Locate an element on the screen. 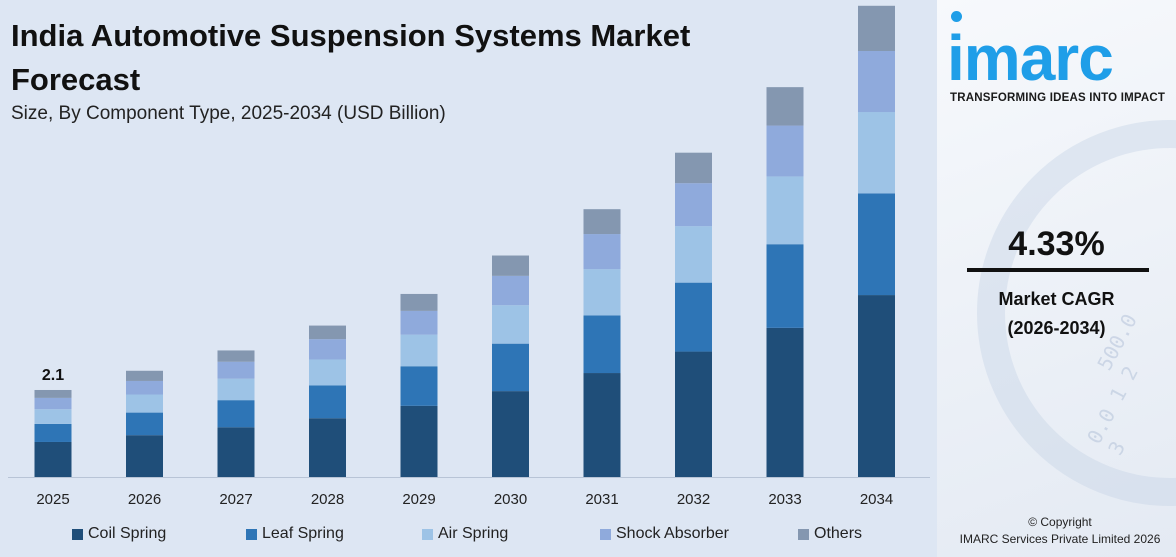 The height and width of the screenshot is (557, 1176). x-tick-label: 2029 is located at coordinates (418, 499).